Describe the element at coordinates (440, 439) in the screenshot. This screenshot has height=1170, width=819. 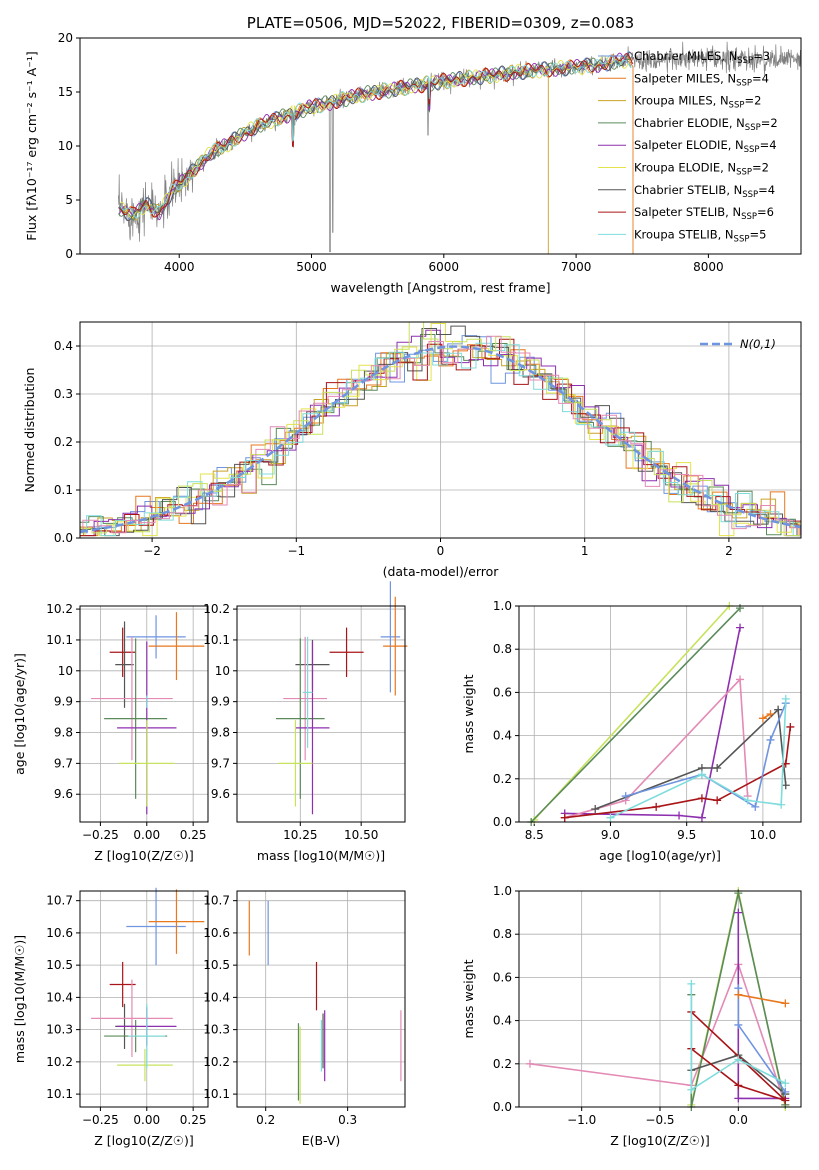
I see `histogram-step-line` at that location.